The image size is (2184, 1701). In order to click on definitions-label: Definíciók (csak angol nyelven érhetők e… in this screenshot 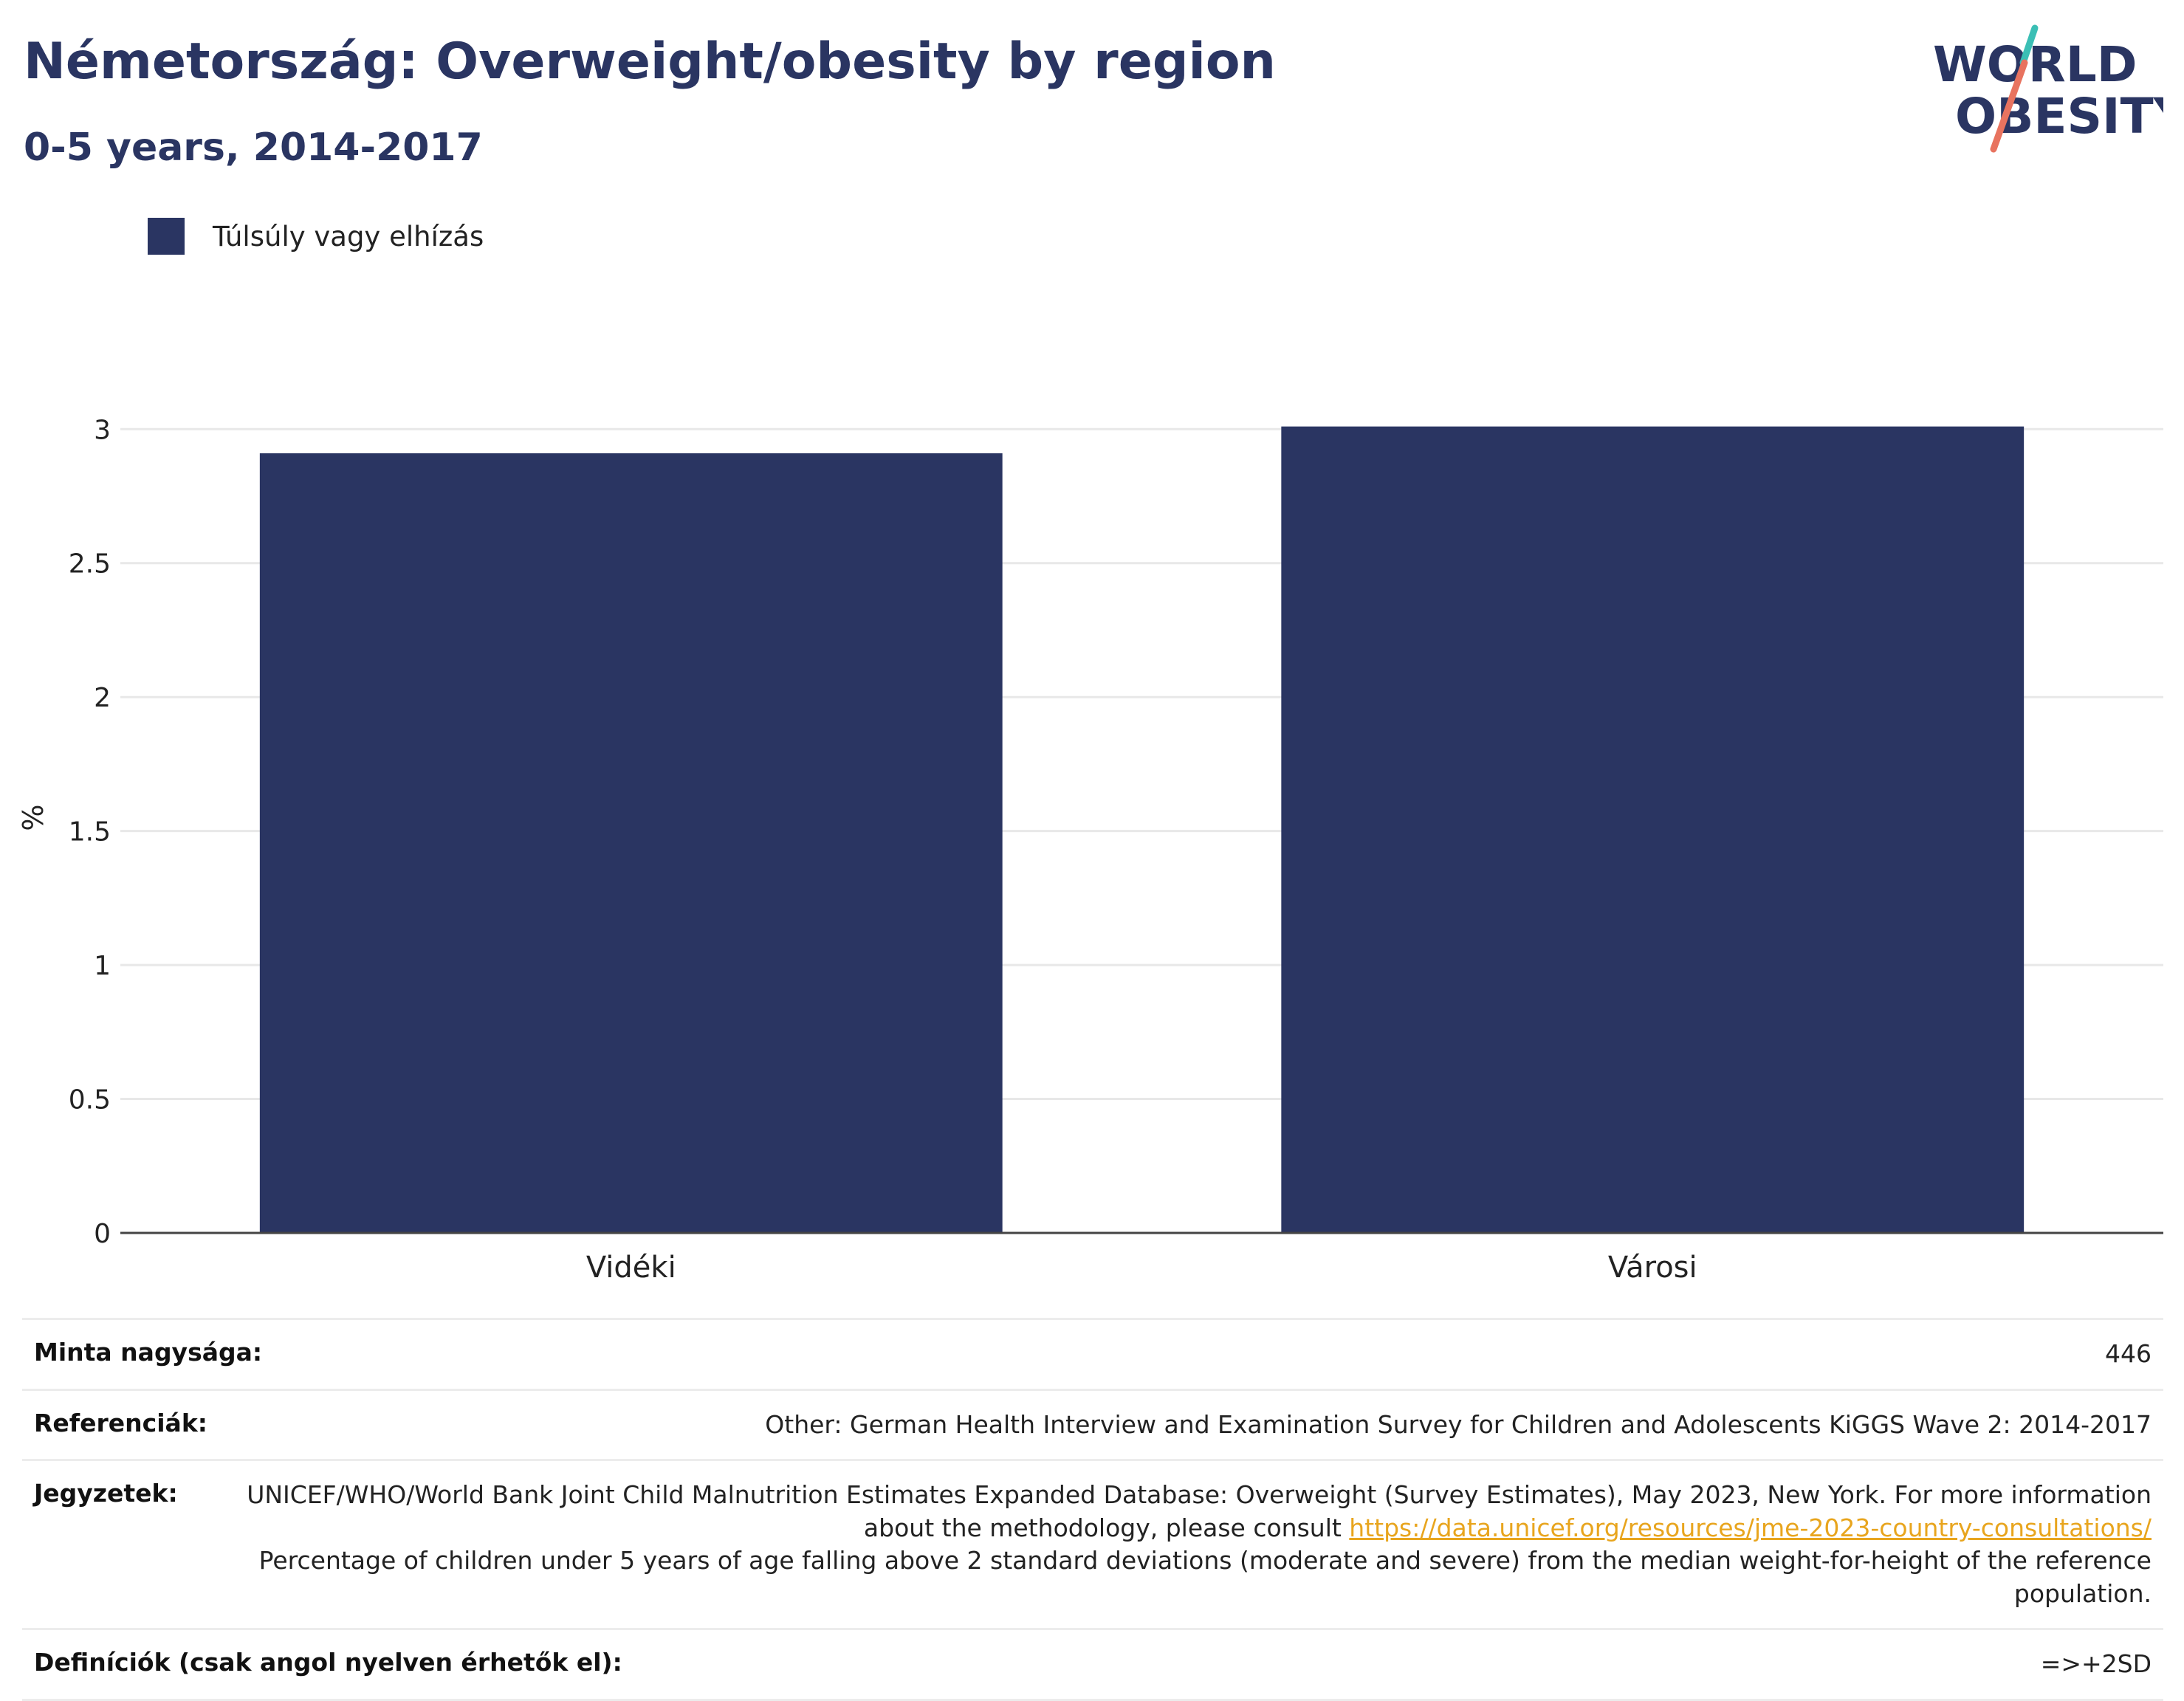, I will do `click(328, 1662)`.